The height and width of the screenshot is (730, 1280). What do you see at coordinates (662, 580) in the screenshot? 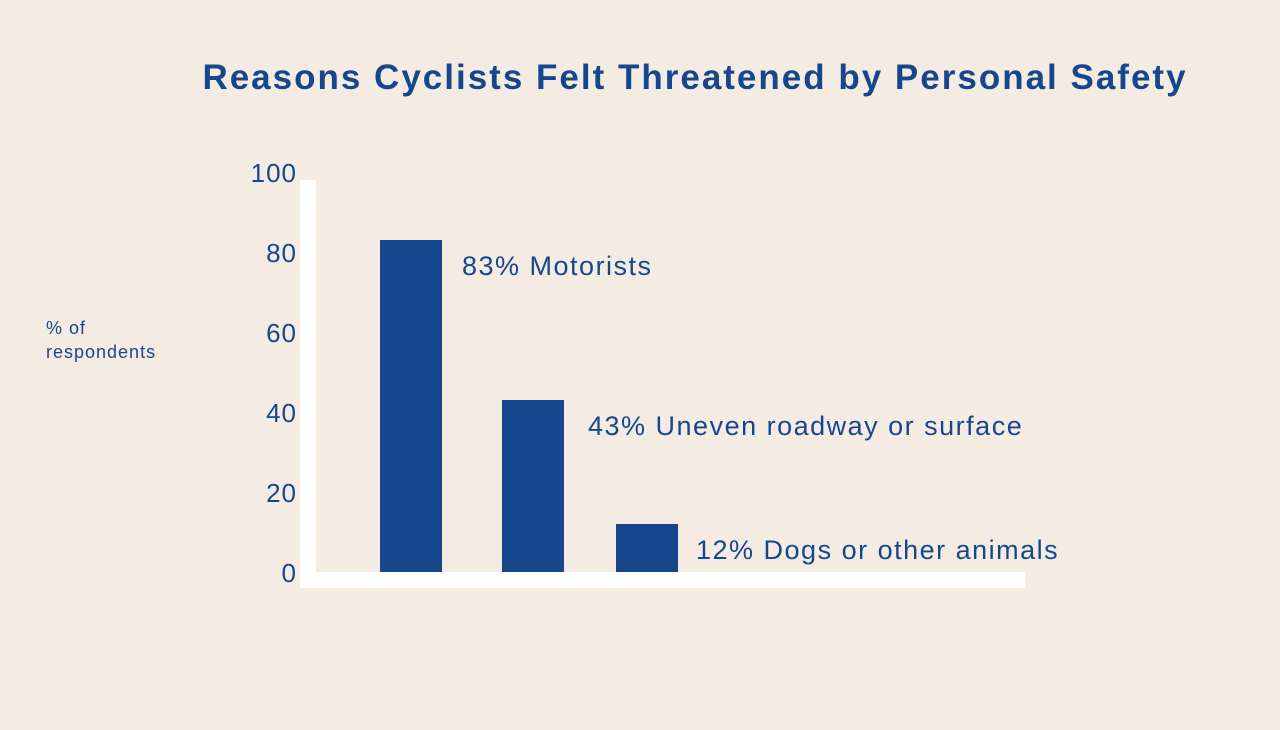
I see `x-axis-line` at bounding box center [662, 580].